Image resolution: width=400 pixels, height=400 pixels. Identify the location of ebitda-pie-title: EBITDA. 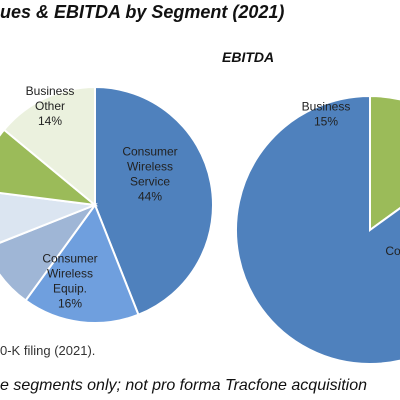
(248, 57).